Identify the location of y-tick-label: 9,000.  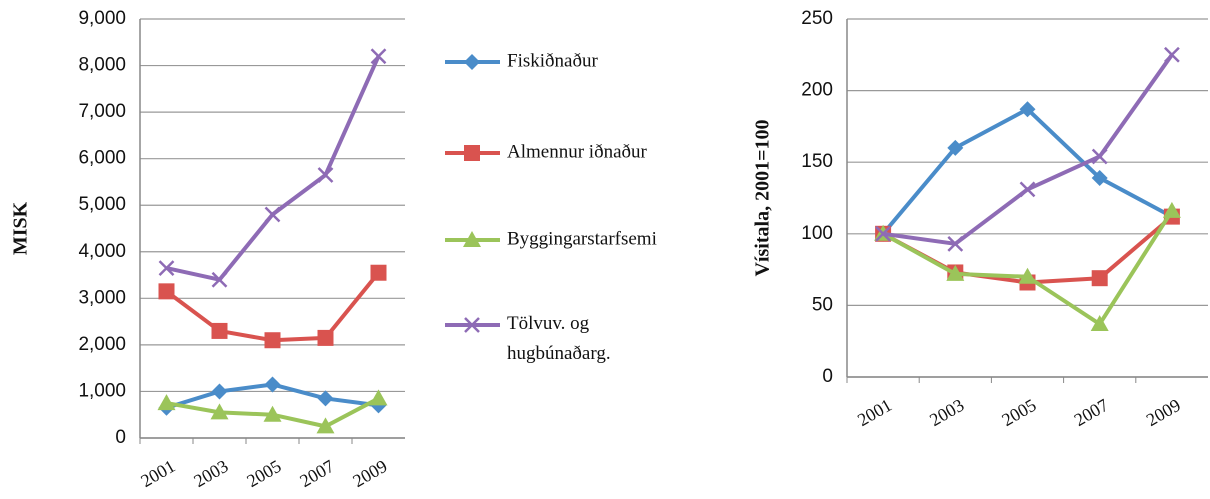
(102, 18).